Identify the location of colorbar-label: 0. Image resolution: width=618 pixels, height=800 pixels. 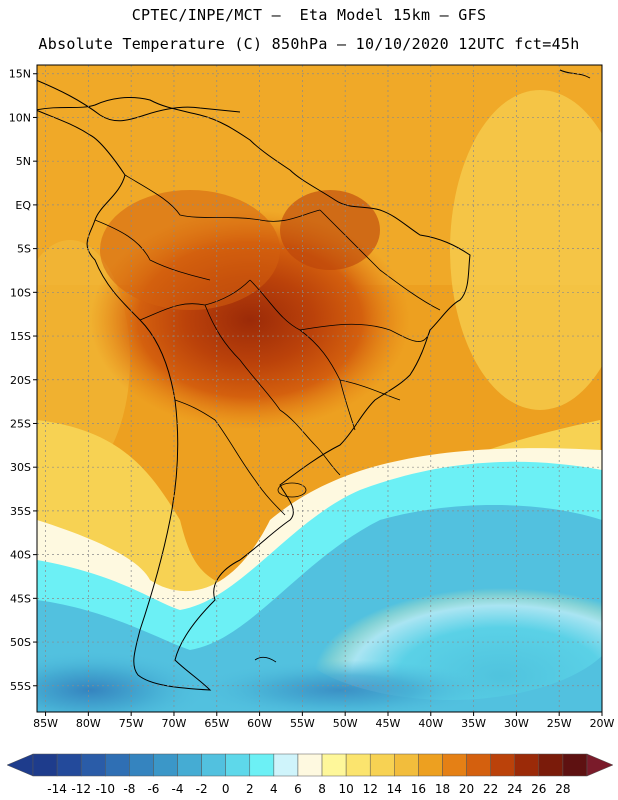
(226, 789).